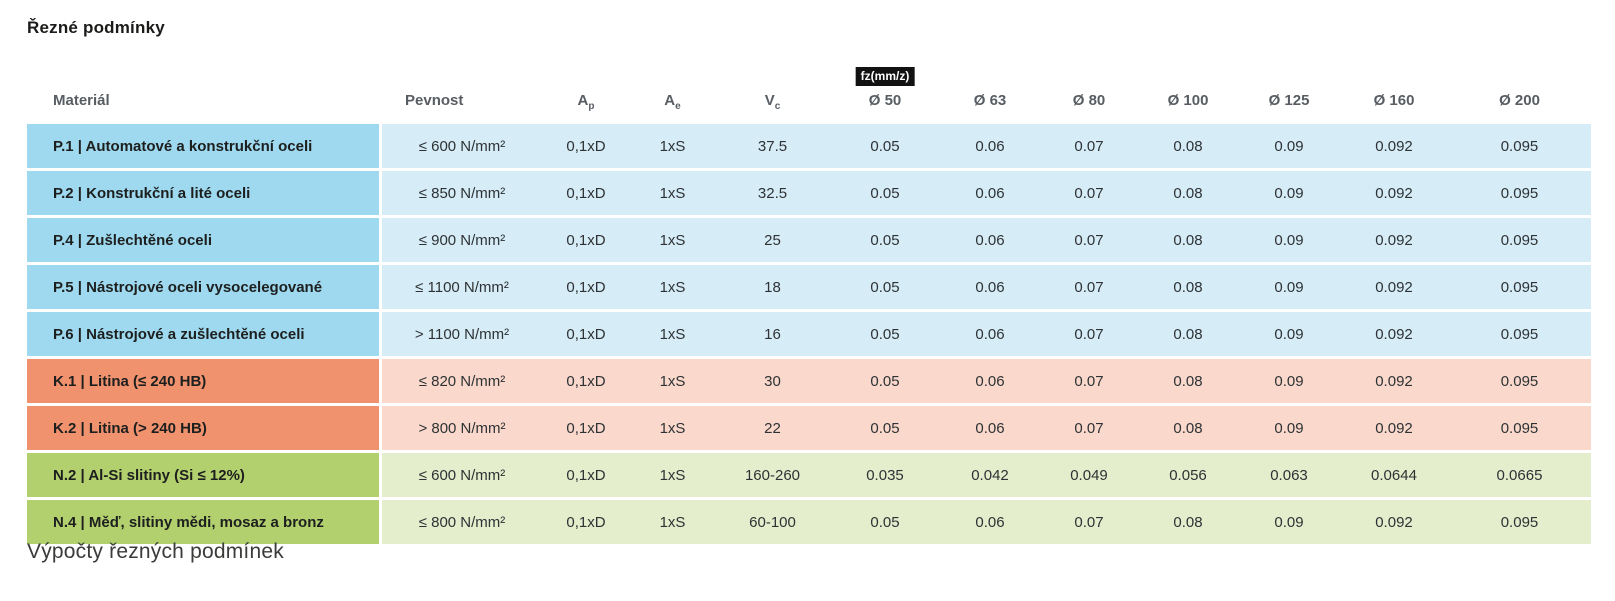 Image resolution: width=1615 pixels, height=601 pixels. What do you see at coordinates (204, 475) in the screenshot?
I see `material-cell: N.2 | Al-Si slitiny (Si ≤ 12%)` at bounding box center [204, 475].